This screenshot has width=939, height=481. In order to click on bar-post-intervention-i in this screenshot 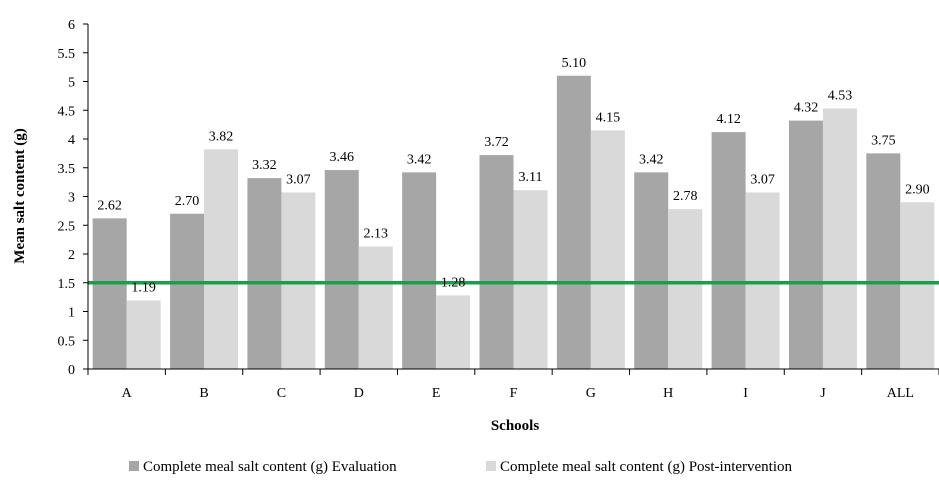, I will do `click(762, 280)`.